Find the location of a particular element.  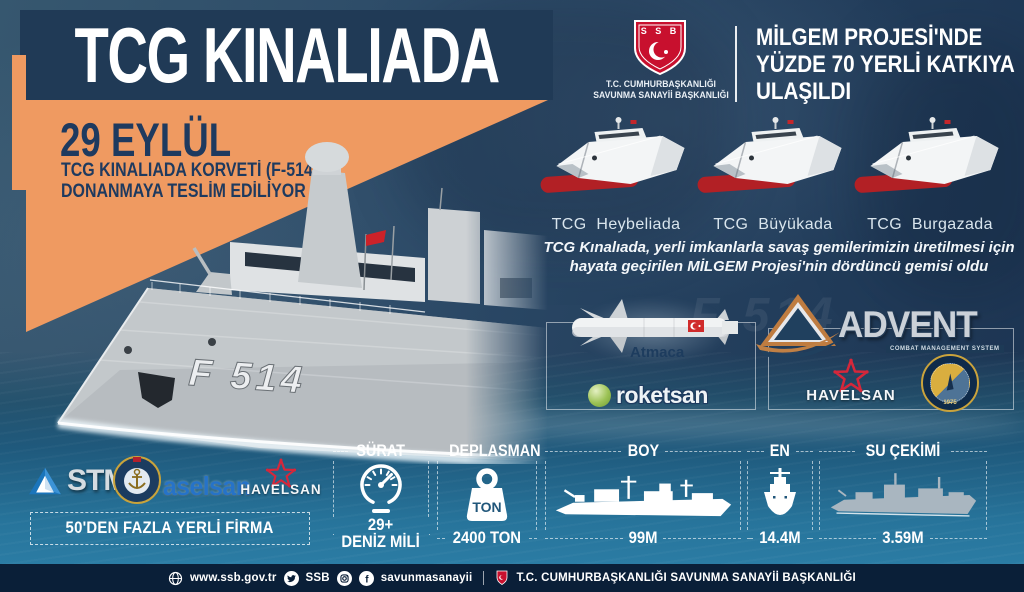

globe-icon is located at coordinates (175, 578).